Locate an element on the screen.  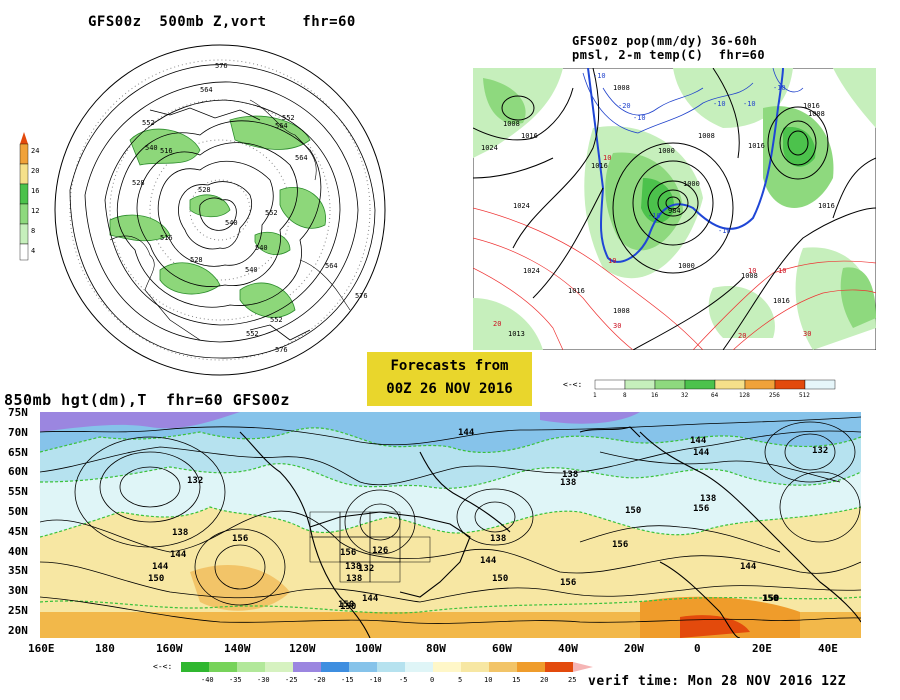
hgt850-contour-label: 126 is located at coordinates (380, 551).